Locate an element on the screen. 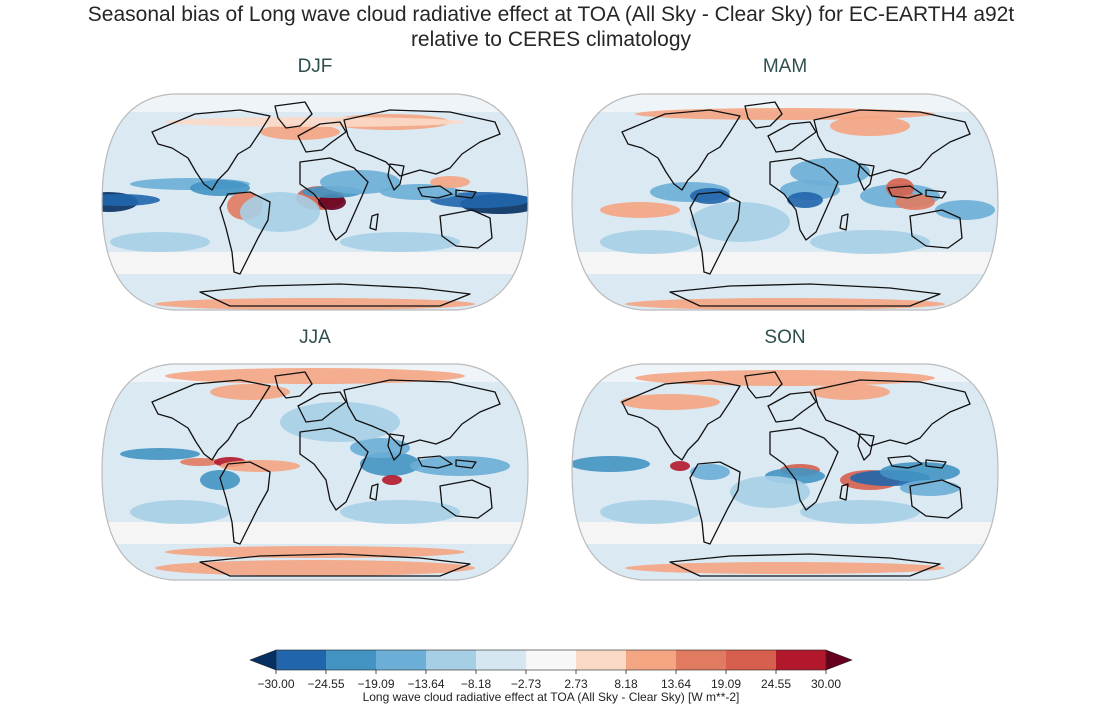 This screenshot has height=706, width=1102. colorbar-extend-max is located at coordinates (839, 660).